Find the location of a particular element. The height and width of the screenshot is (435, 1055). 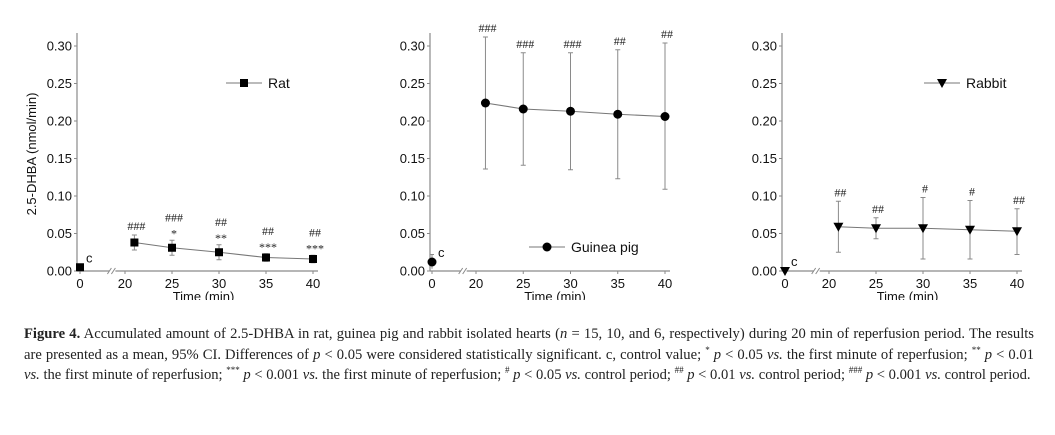

caption-text: control period; is located at coordinates (802, 375).